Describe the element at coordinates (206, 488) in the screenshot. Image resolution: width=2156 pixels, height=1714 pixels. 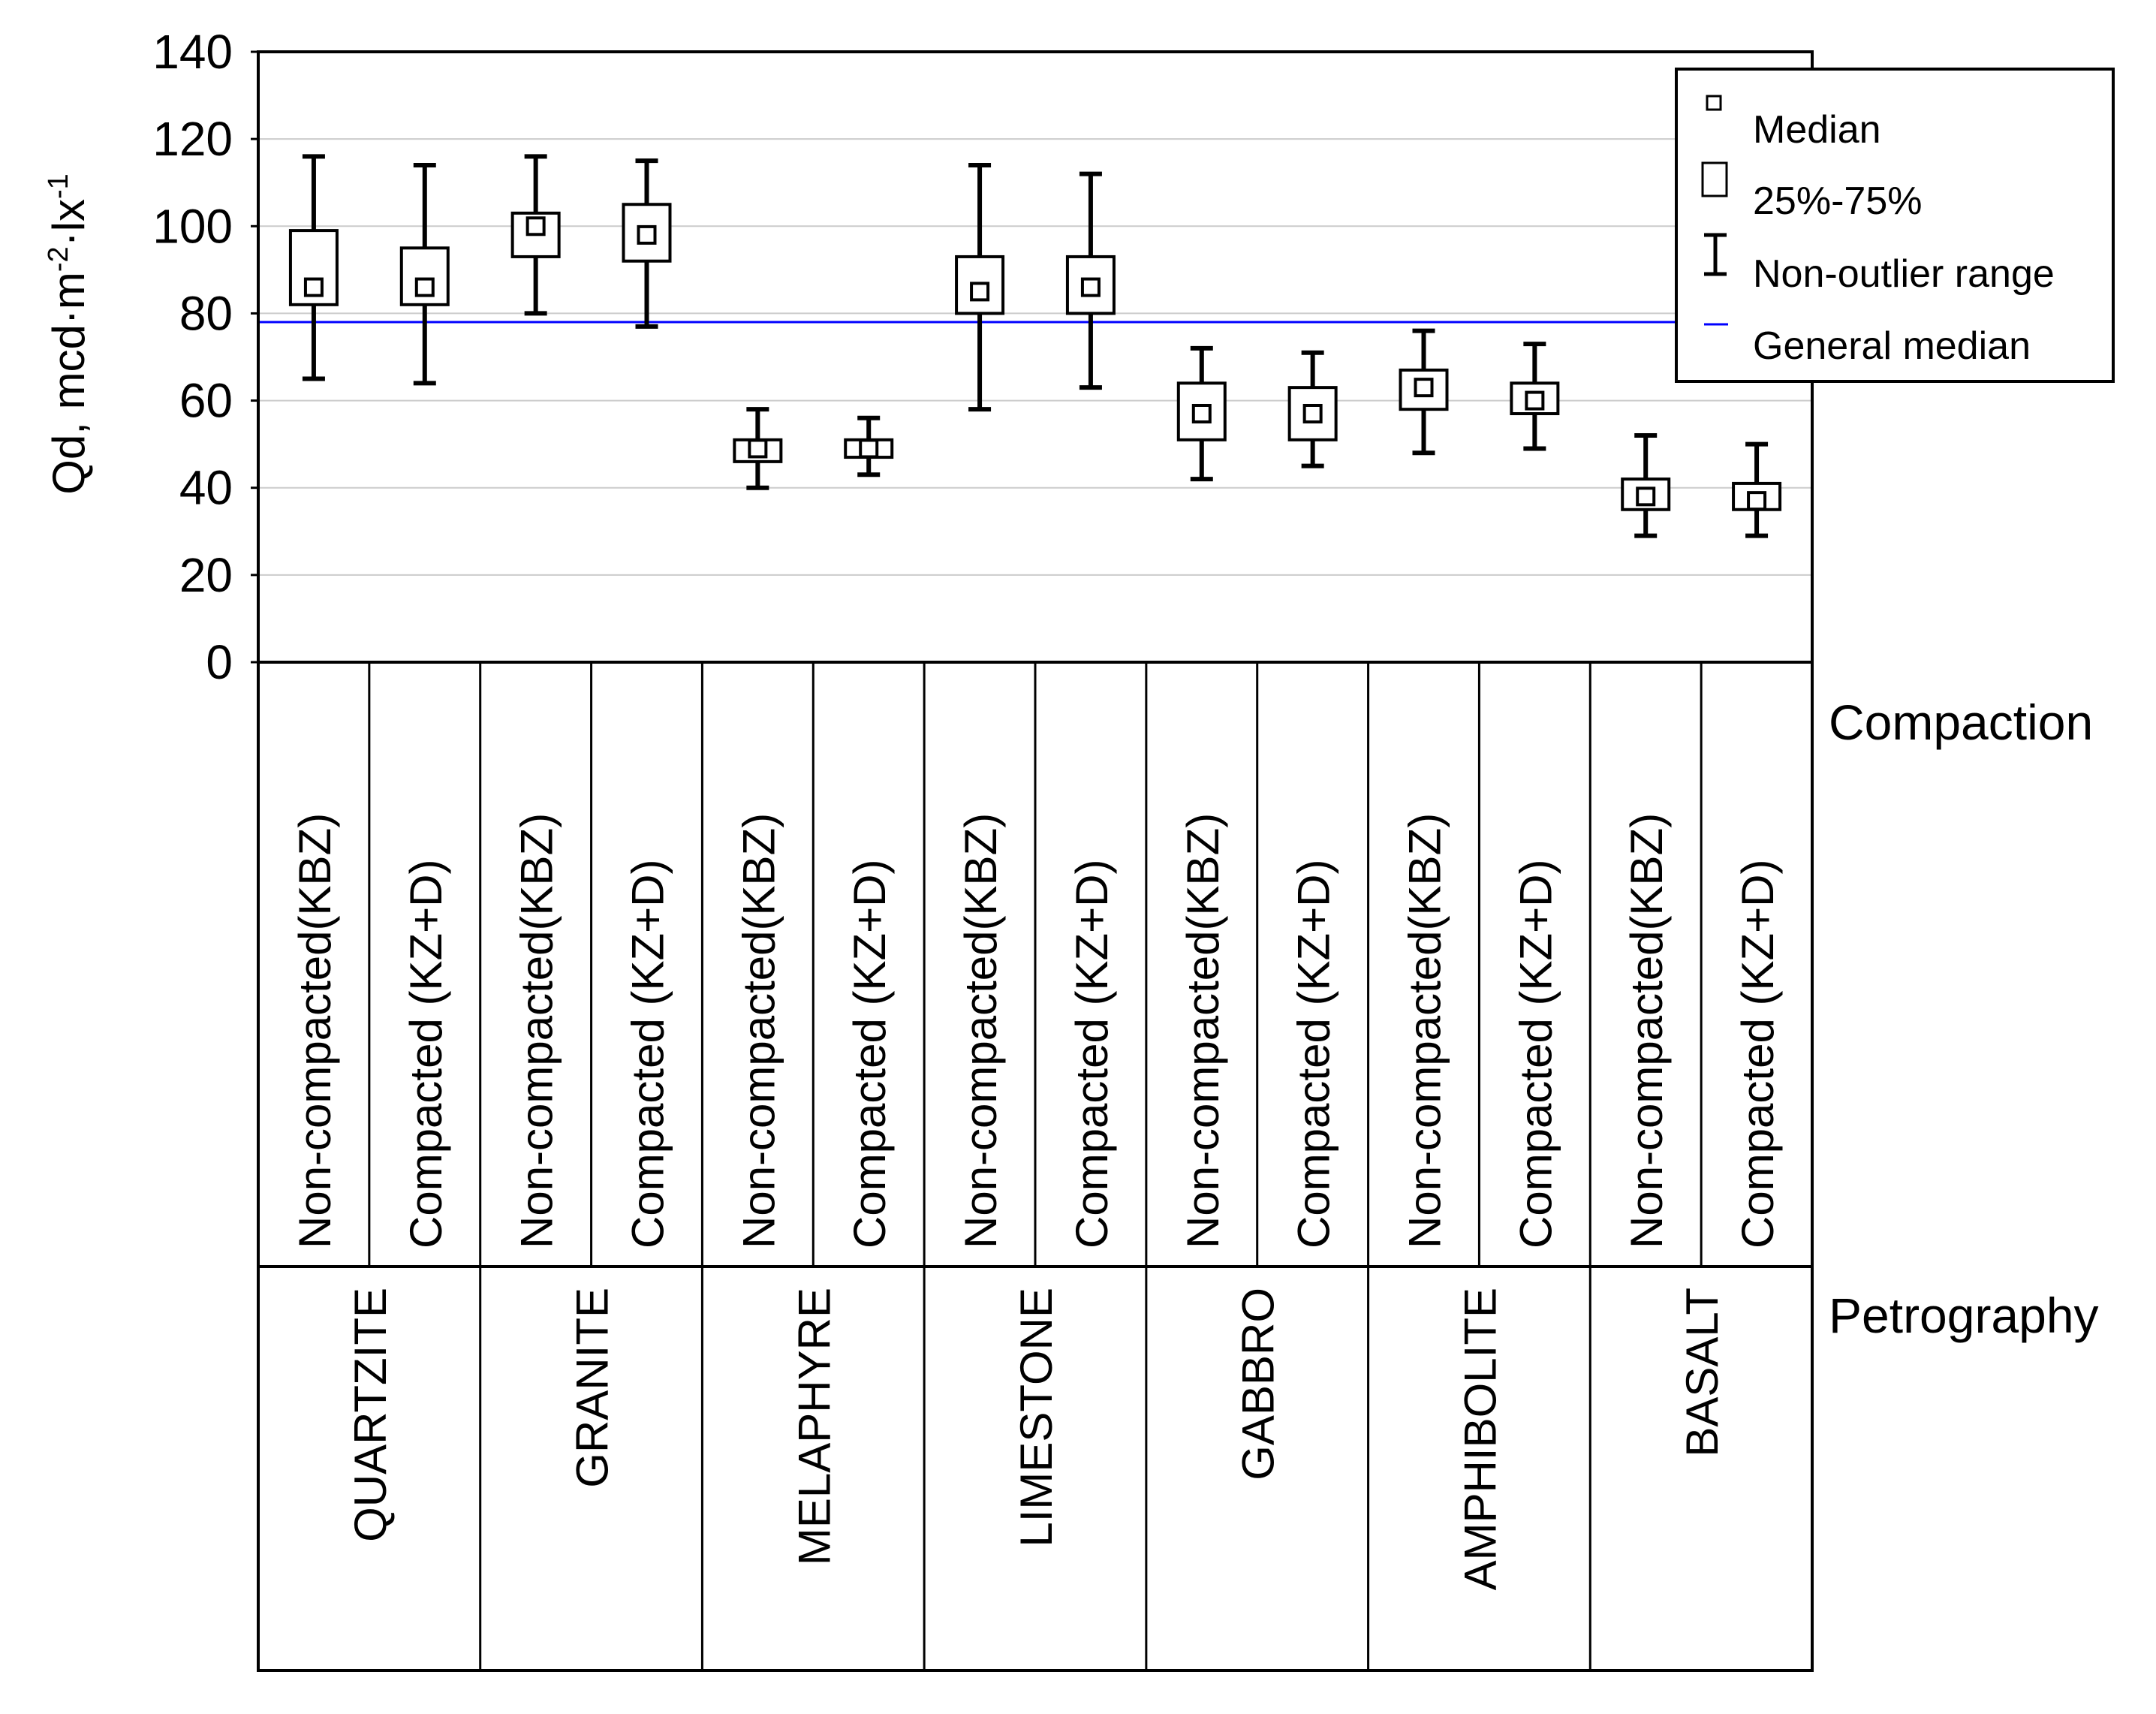
I see `y-tick-label: 40` at that location.